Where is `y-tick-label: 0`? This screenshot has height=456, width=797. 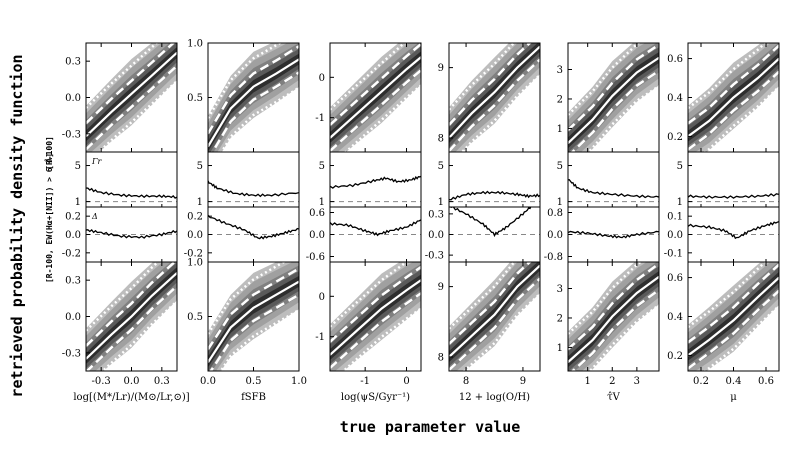 y-tick-label: 0 is located at coordinates (322, 78).